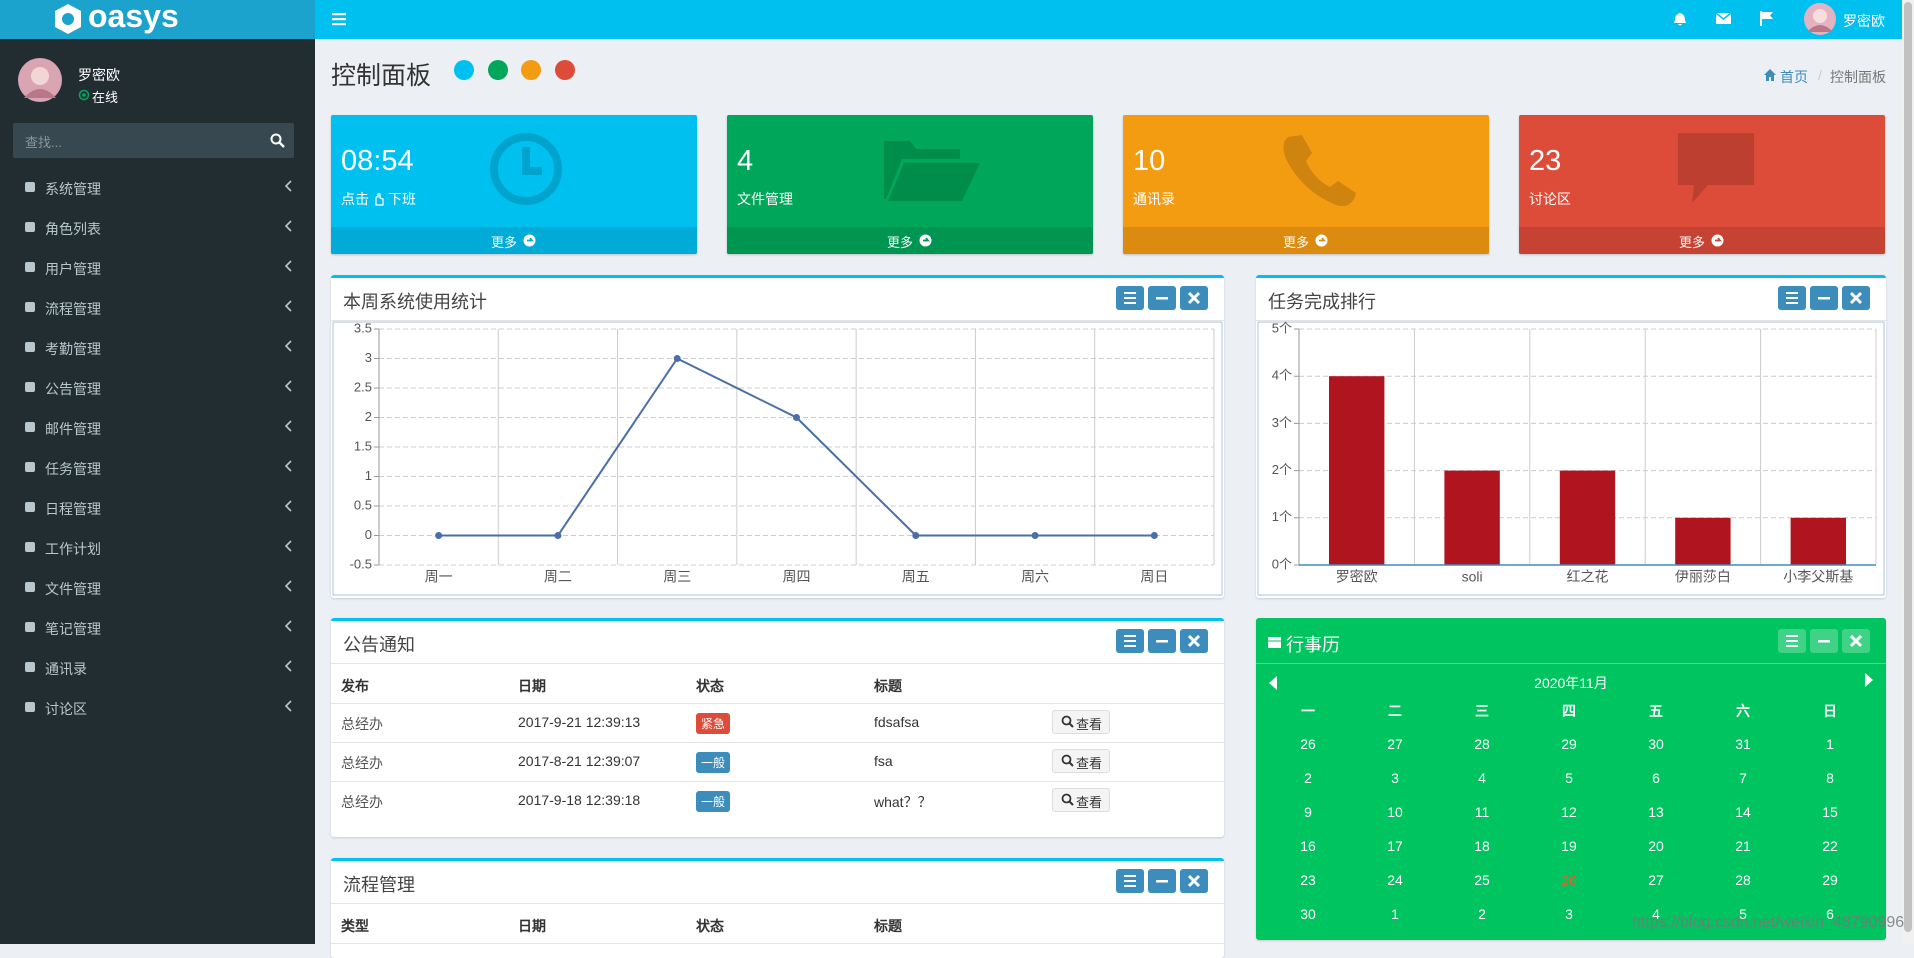 The width and height of the screenshot is (1914, 958). What do you see at coordinates (1569, 812) in the screenshot?
I see `calendar-day: 12` at bounding box center [1569, 812].